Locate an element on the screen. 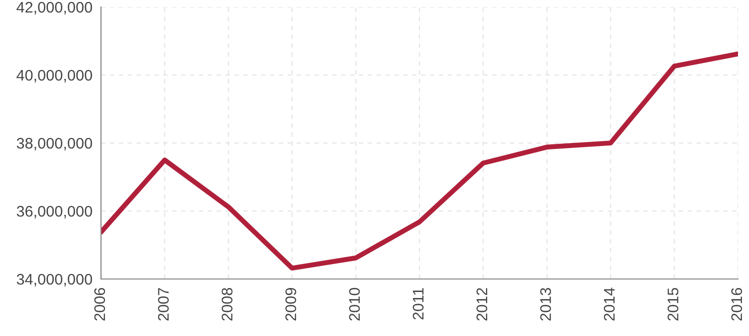  y-tick-label: 40,000,000 is located at coordinates (54, 76).